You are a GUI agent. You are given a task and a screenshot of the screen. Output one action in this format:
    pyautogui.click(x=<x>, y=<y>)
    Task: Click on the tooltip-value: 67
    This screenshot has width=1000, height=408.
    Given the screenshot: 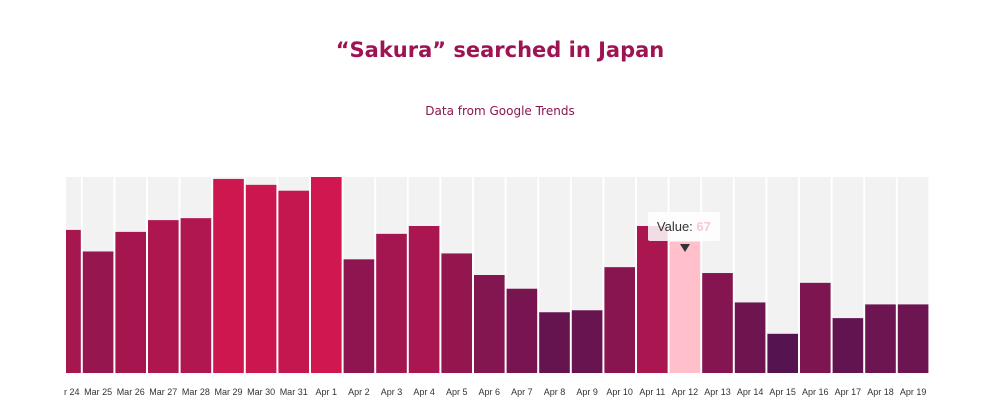 What is the action you would take?
    pyautogui.click(x=703, y=226)
    